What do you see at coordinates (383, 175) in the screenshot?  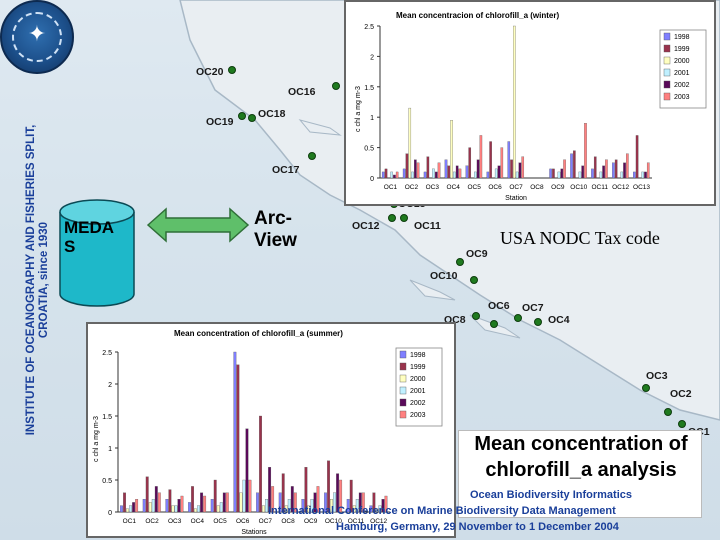 I see `bar-OC1-1998` at bounding box center [383, 175].